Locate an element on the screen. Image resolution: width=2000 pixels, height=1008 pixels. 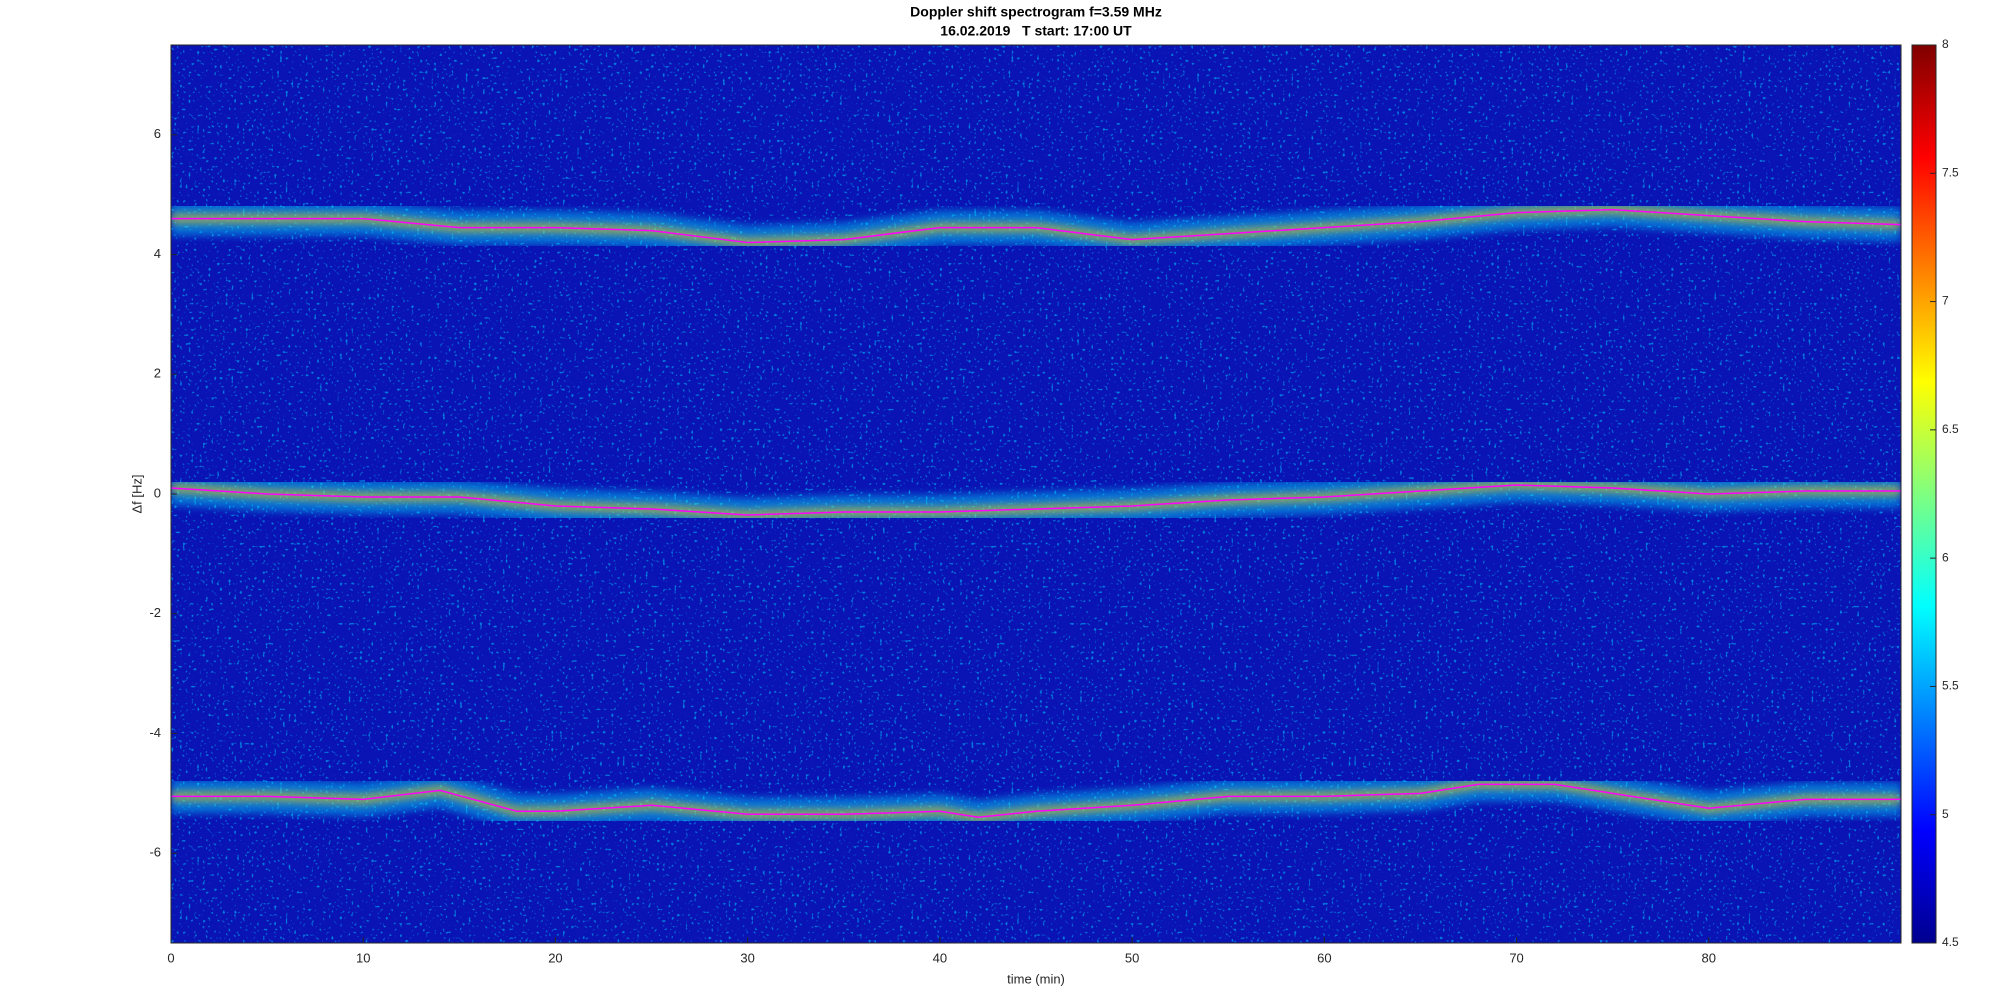
x-tick-label: 50 is located at coordinates (1132, 957).